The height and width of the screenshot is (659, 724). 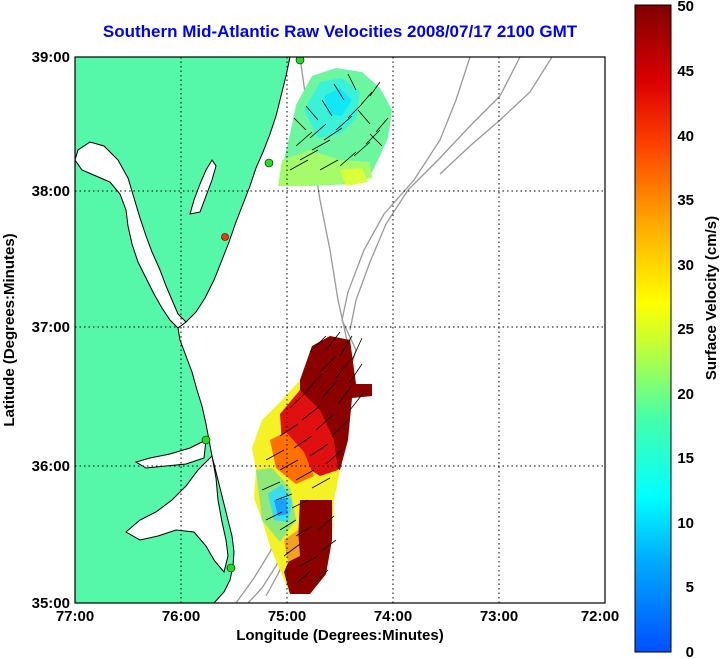 I want to click on y-tick-label: 35:00, so click(x=51, y=603).